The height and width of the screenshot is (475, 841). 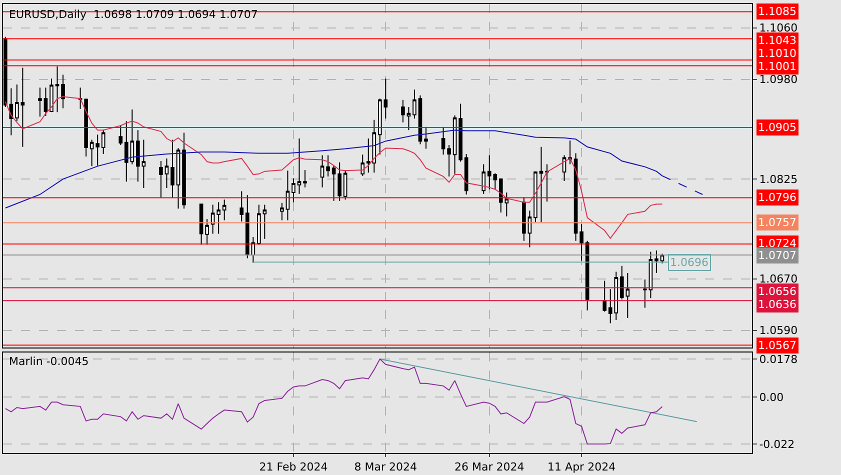 I want to click on y-tick-label: 1.0590, so click(x=778, y=331).